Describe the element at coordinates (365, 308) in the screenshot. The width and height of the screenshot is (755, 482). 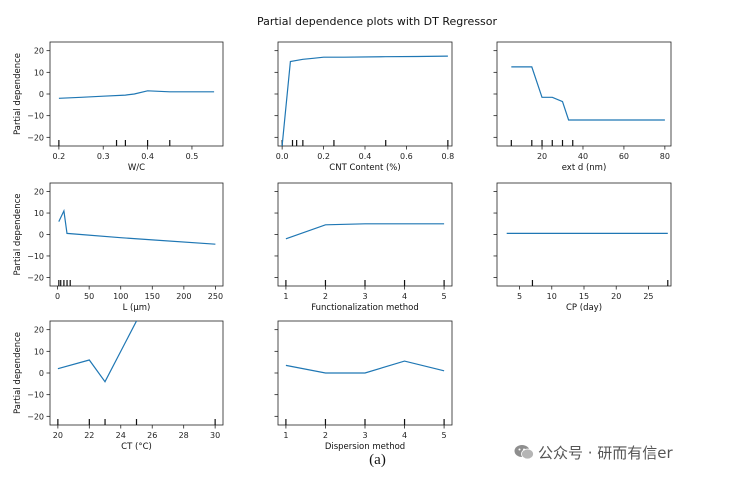
I see `x-axis-label: Functionalization method` at that location.